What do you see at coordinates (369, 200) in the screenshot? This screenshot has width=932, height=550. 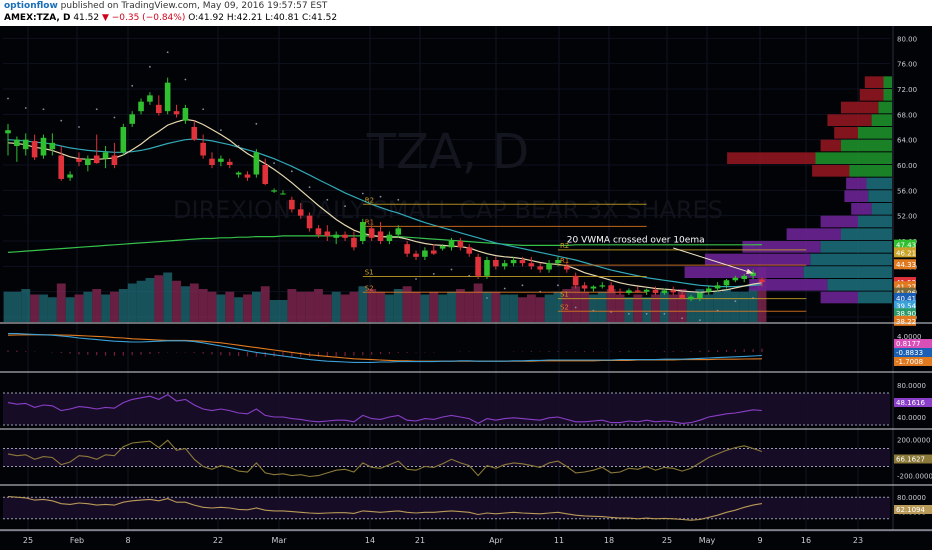 I see `pivot-label: R2` at bounding box center [369, 200].